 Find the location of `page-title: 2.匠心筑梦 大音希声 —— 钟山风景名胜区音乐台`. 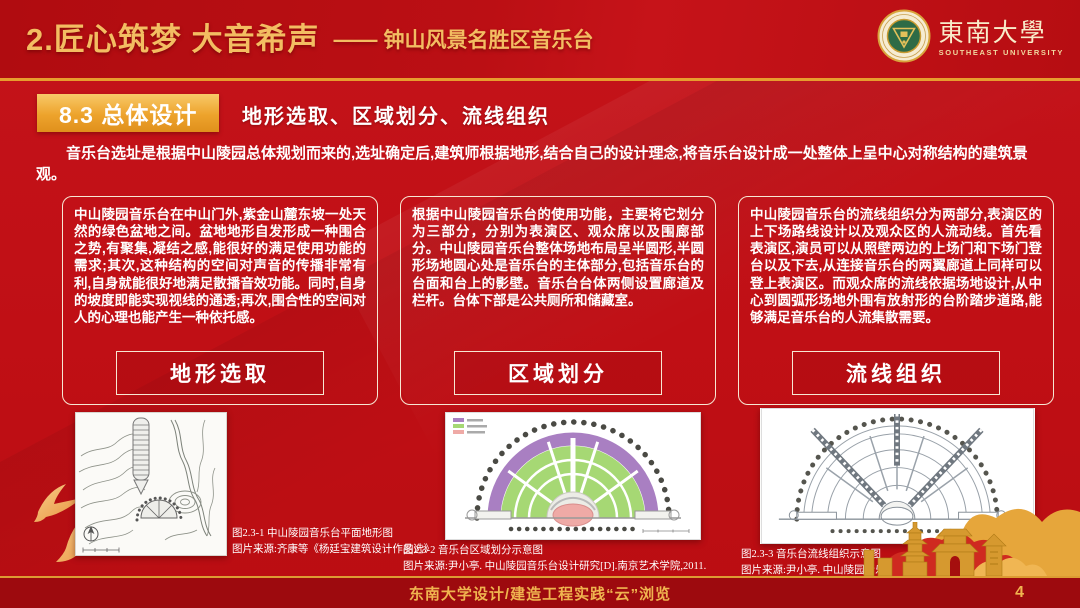

page-title: 2.匠心筑梦 大音希声 —— 钟山风景名胜区音乐台 is located at coordinates (309, 36).